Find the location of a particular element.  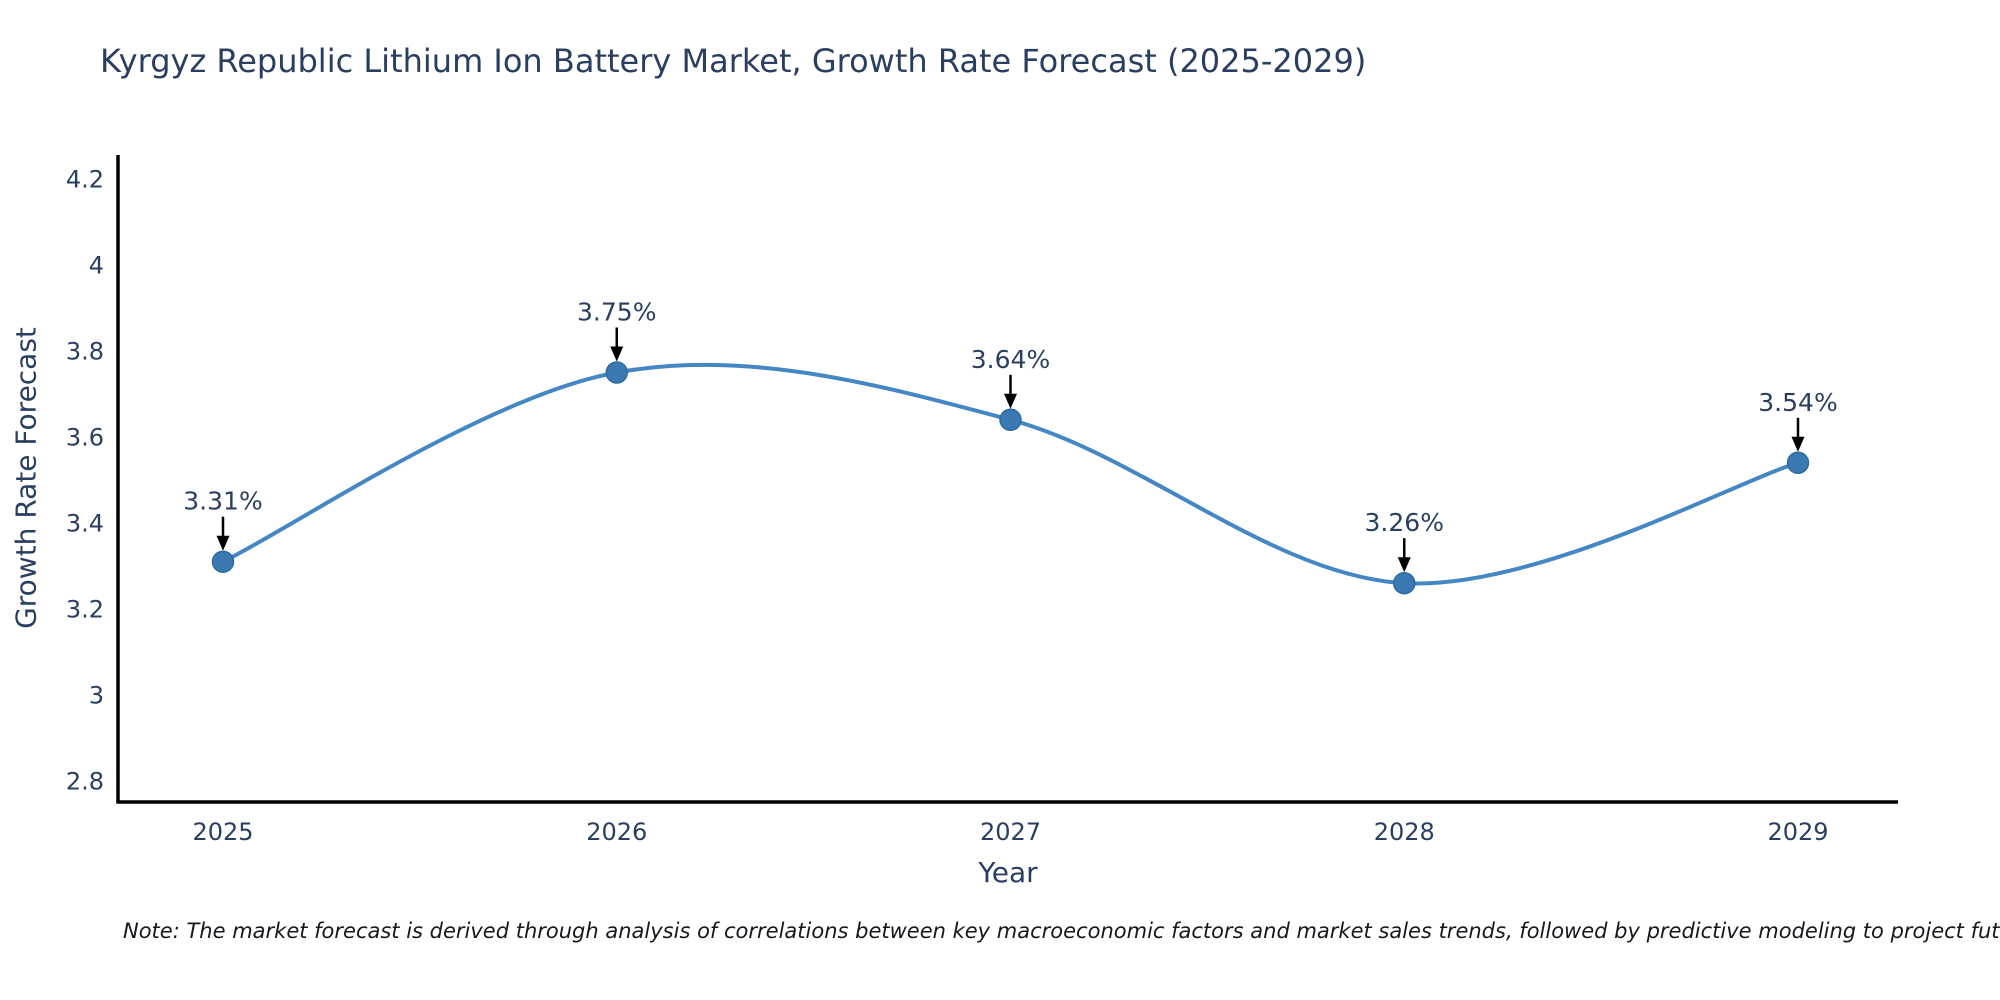

y-tick-label: 3.4 is located at coordinates (85, 524).